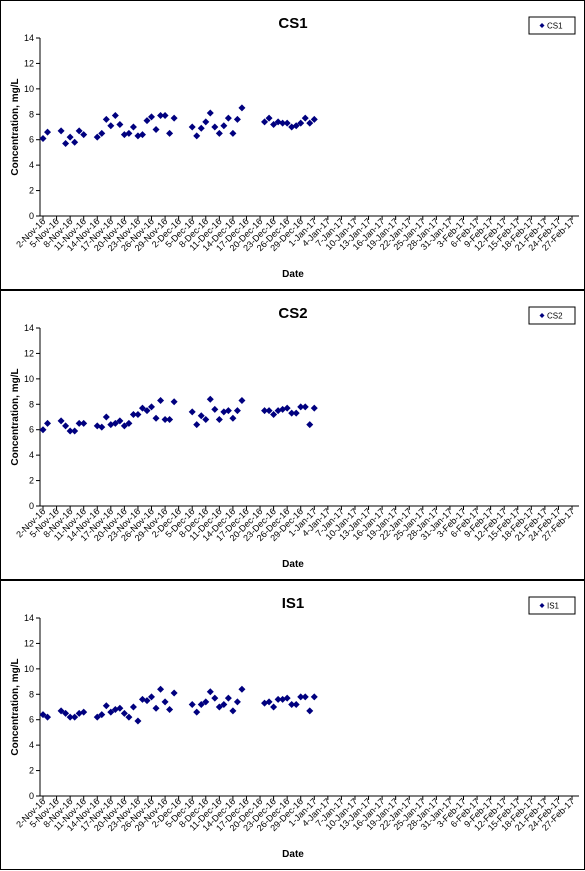 The width and height of the screenshot is (585, 871). I want to click on legend: IS1, so click(552, 605).